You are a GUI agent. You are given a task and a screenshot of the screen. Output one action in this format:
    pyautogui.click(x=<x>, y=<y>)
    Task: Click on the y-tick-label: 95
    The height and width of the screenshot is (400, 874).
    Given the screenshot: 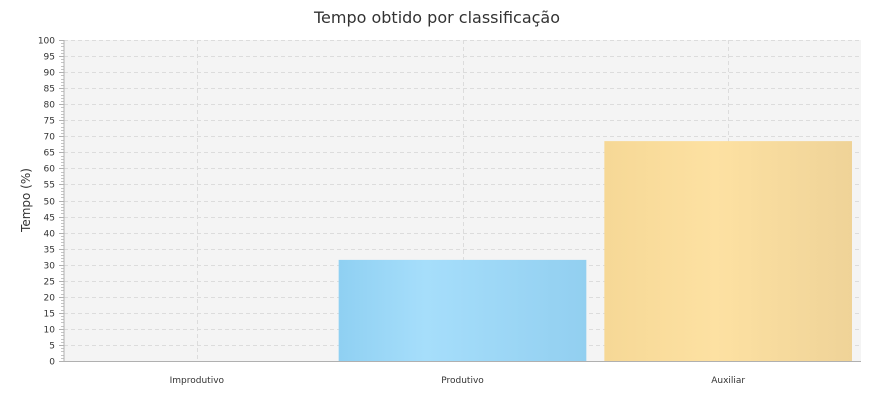 What is the action you would take?
    pyautogui.click(x=49, y=58)
    